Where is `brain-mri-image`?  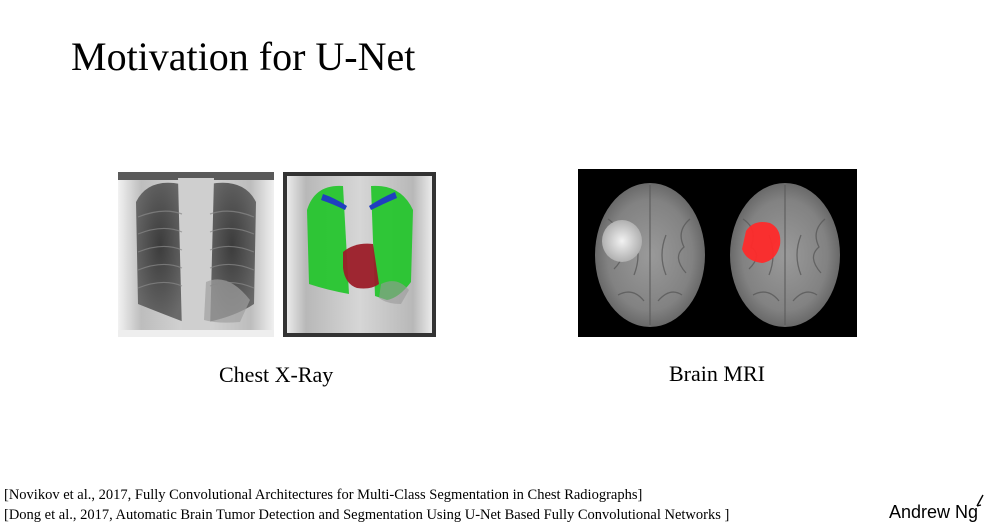
brain-mri-image is located at coordinates (717, 253).